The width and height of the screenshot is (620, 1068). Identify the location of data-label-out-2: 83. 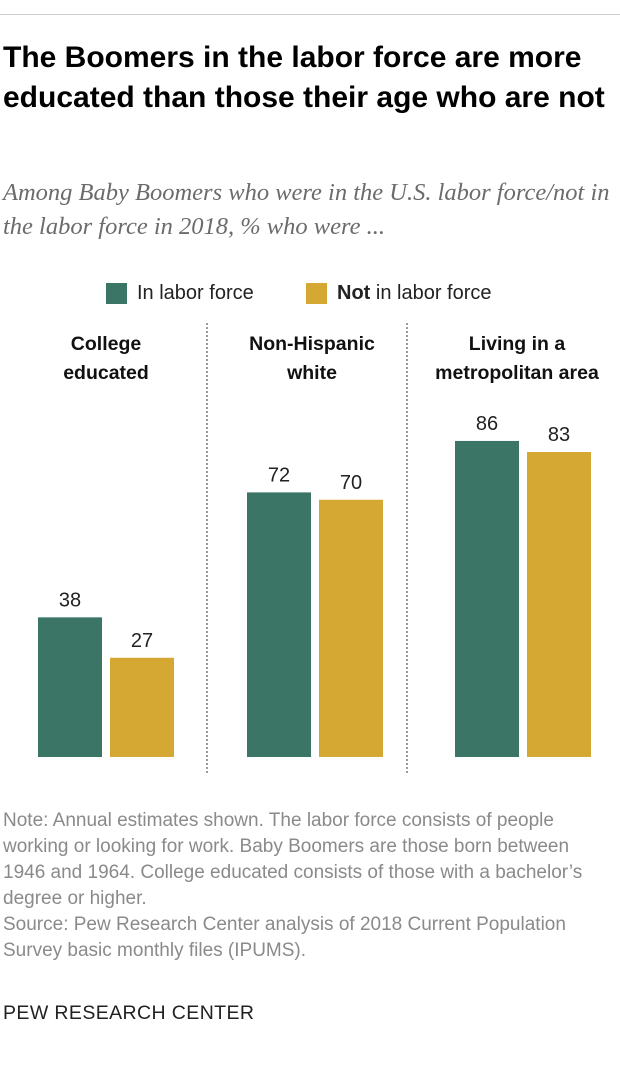
(559, 435).